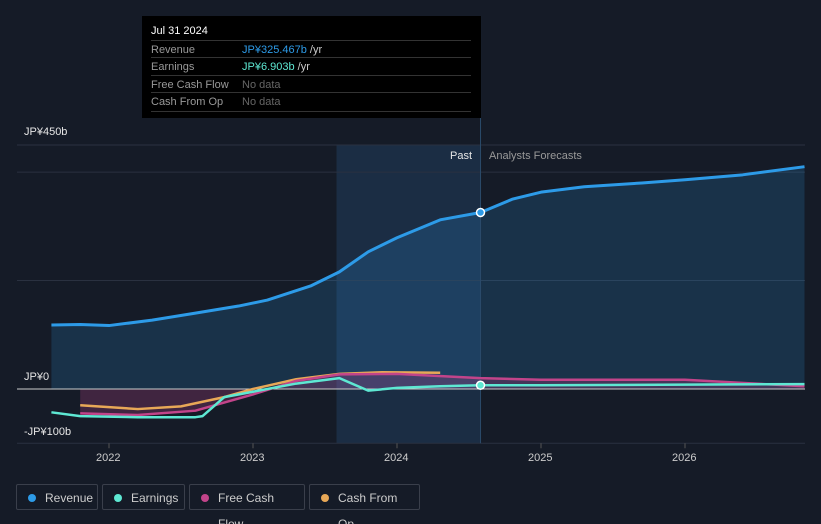 The height and width of the screenshot is (524, 821). Describe the element at coordinates (69, 498) in the screenshot. I see `legend-label: Revenue` at that location.